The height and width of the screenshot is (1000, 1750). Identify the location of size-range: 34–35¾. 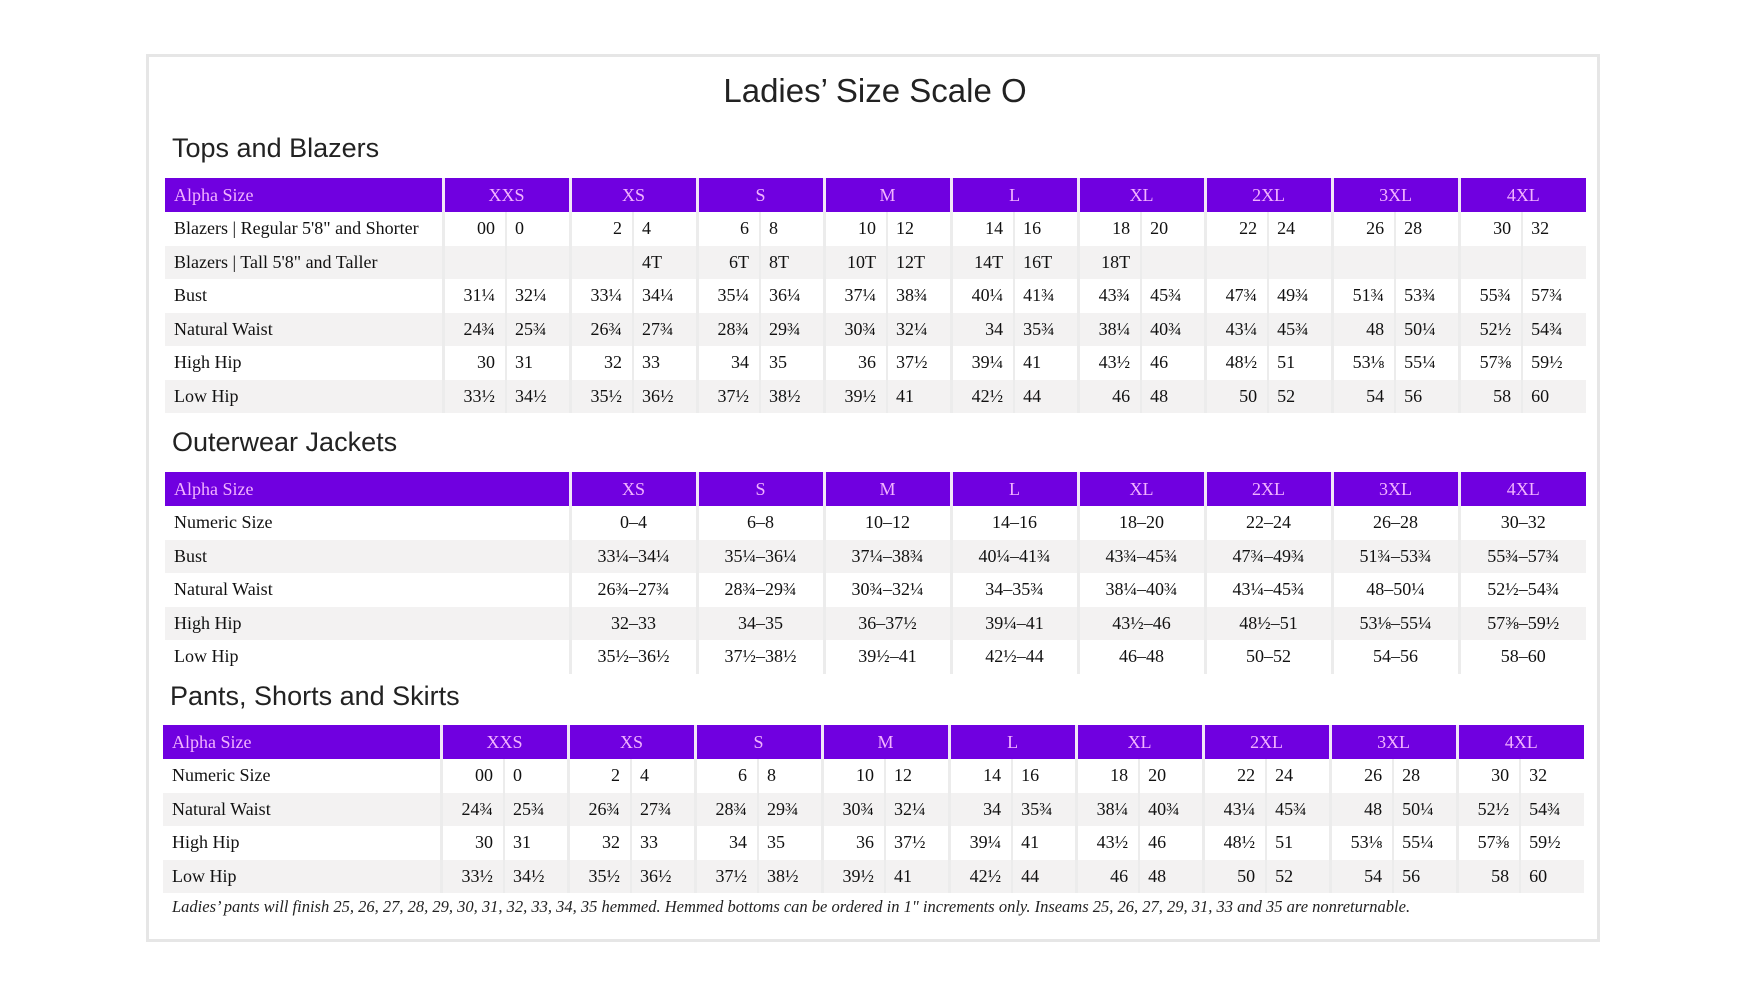
(1013, 590).